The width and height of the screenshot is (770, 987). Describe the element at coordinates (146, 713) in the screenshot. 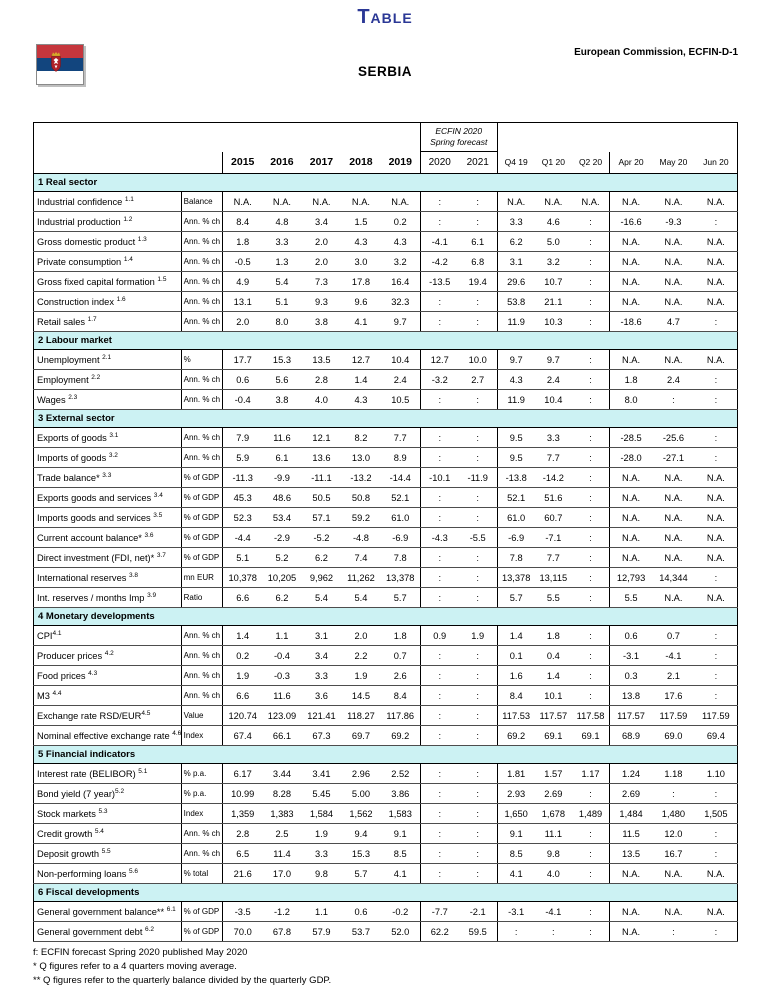

I see `footnote-ref: 4.5` at that location.